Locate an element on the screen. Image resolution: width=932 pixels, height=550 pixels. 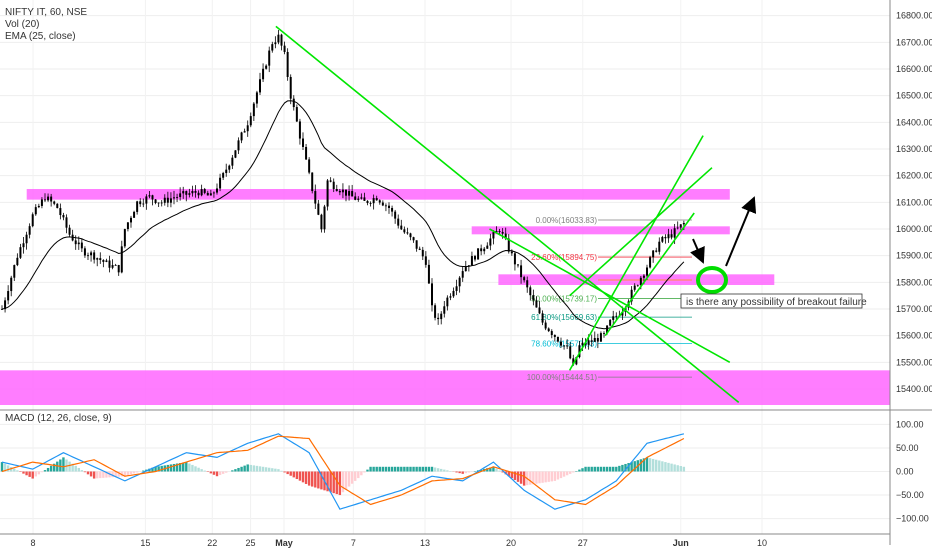
price-tick-label: 15600.00 is located at coordinates (914, 336).